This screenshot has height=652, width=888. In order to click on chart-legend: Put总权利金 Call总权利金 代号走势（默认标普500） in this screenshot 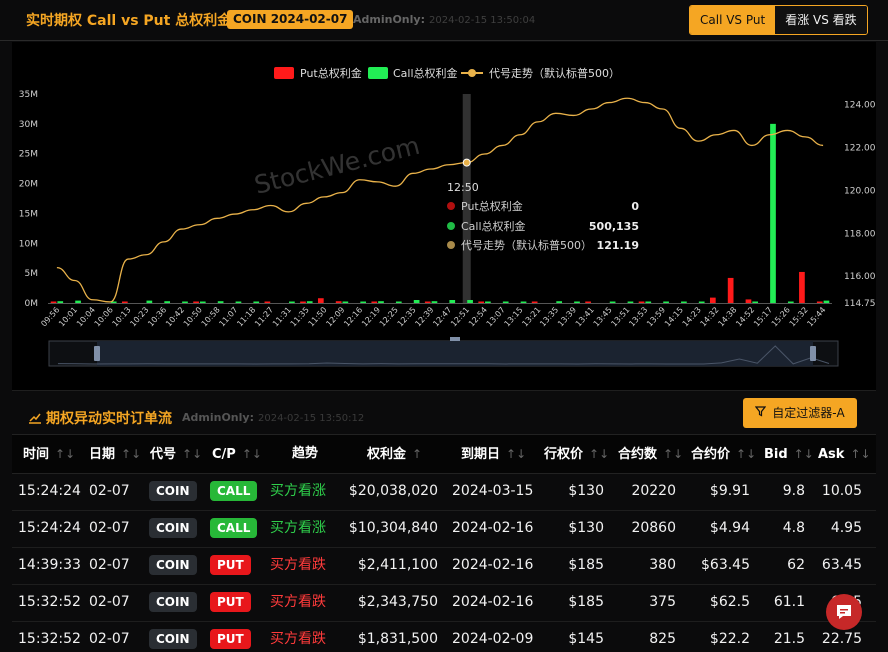, I will do `click(447, 73)`.